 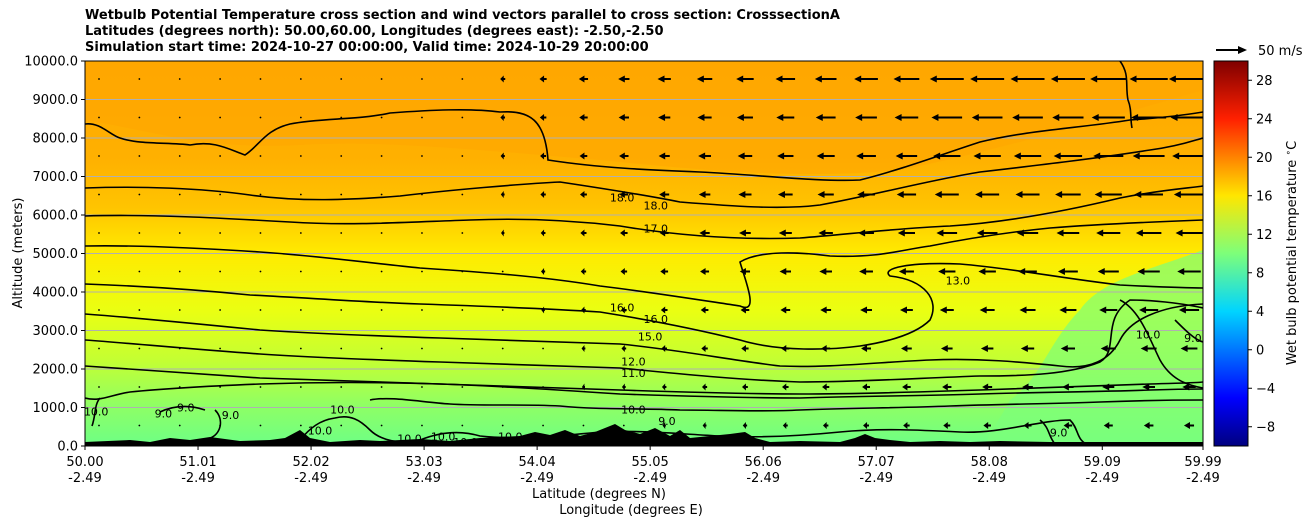 I want to click on contour-label: 10.0, so click(x=96, y=411).